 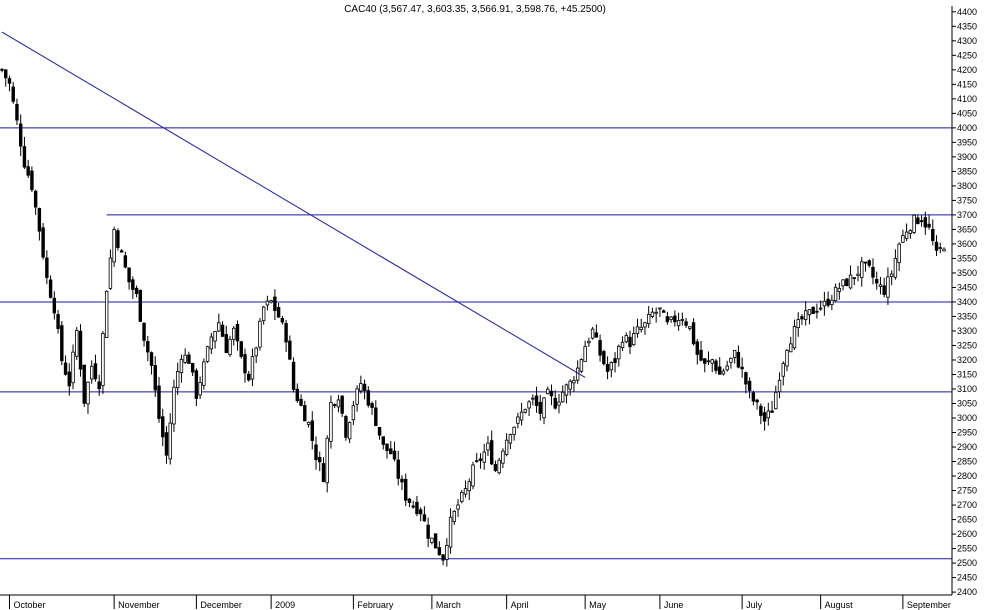 What do you see at coordinates (839, 605) in the screenshot?
I see `x-tick-label: August` at bounding box center [839, 605].